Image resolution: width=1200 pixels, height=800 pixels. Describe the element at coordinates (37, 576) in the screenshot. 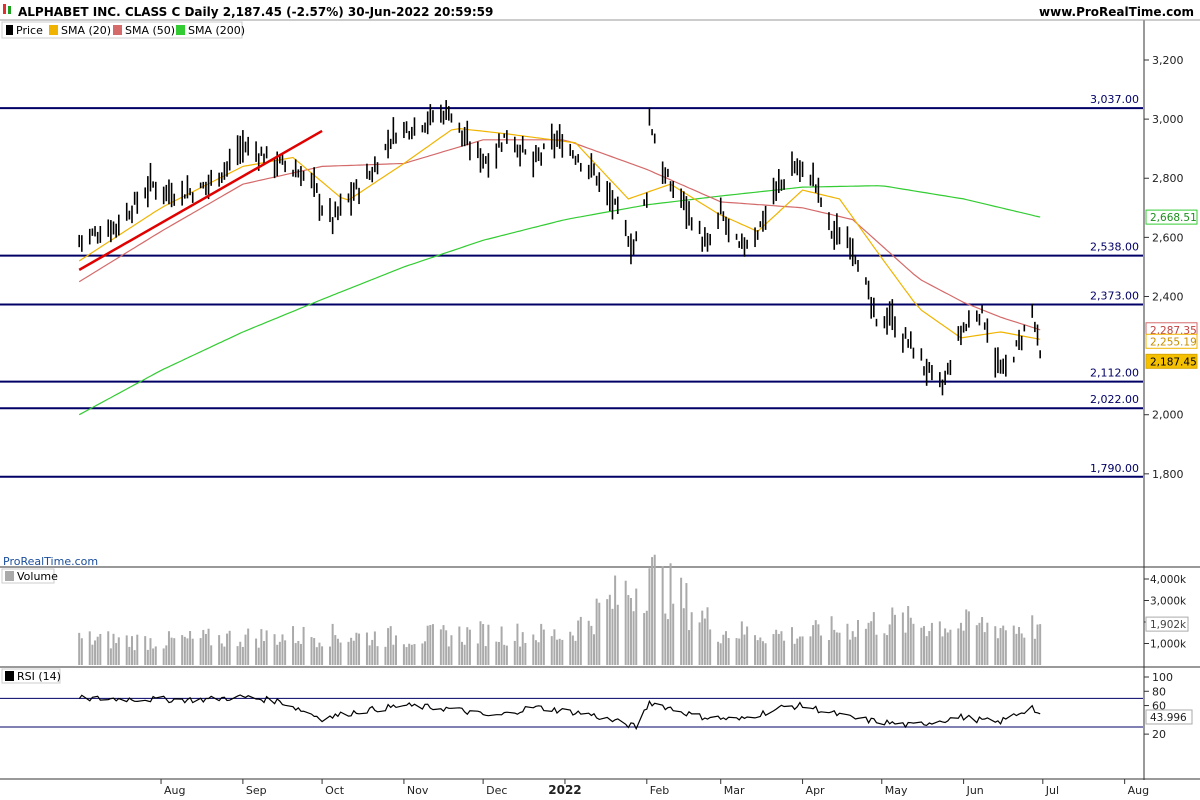

I see `legend-volume: Volume` at that location.